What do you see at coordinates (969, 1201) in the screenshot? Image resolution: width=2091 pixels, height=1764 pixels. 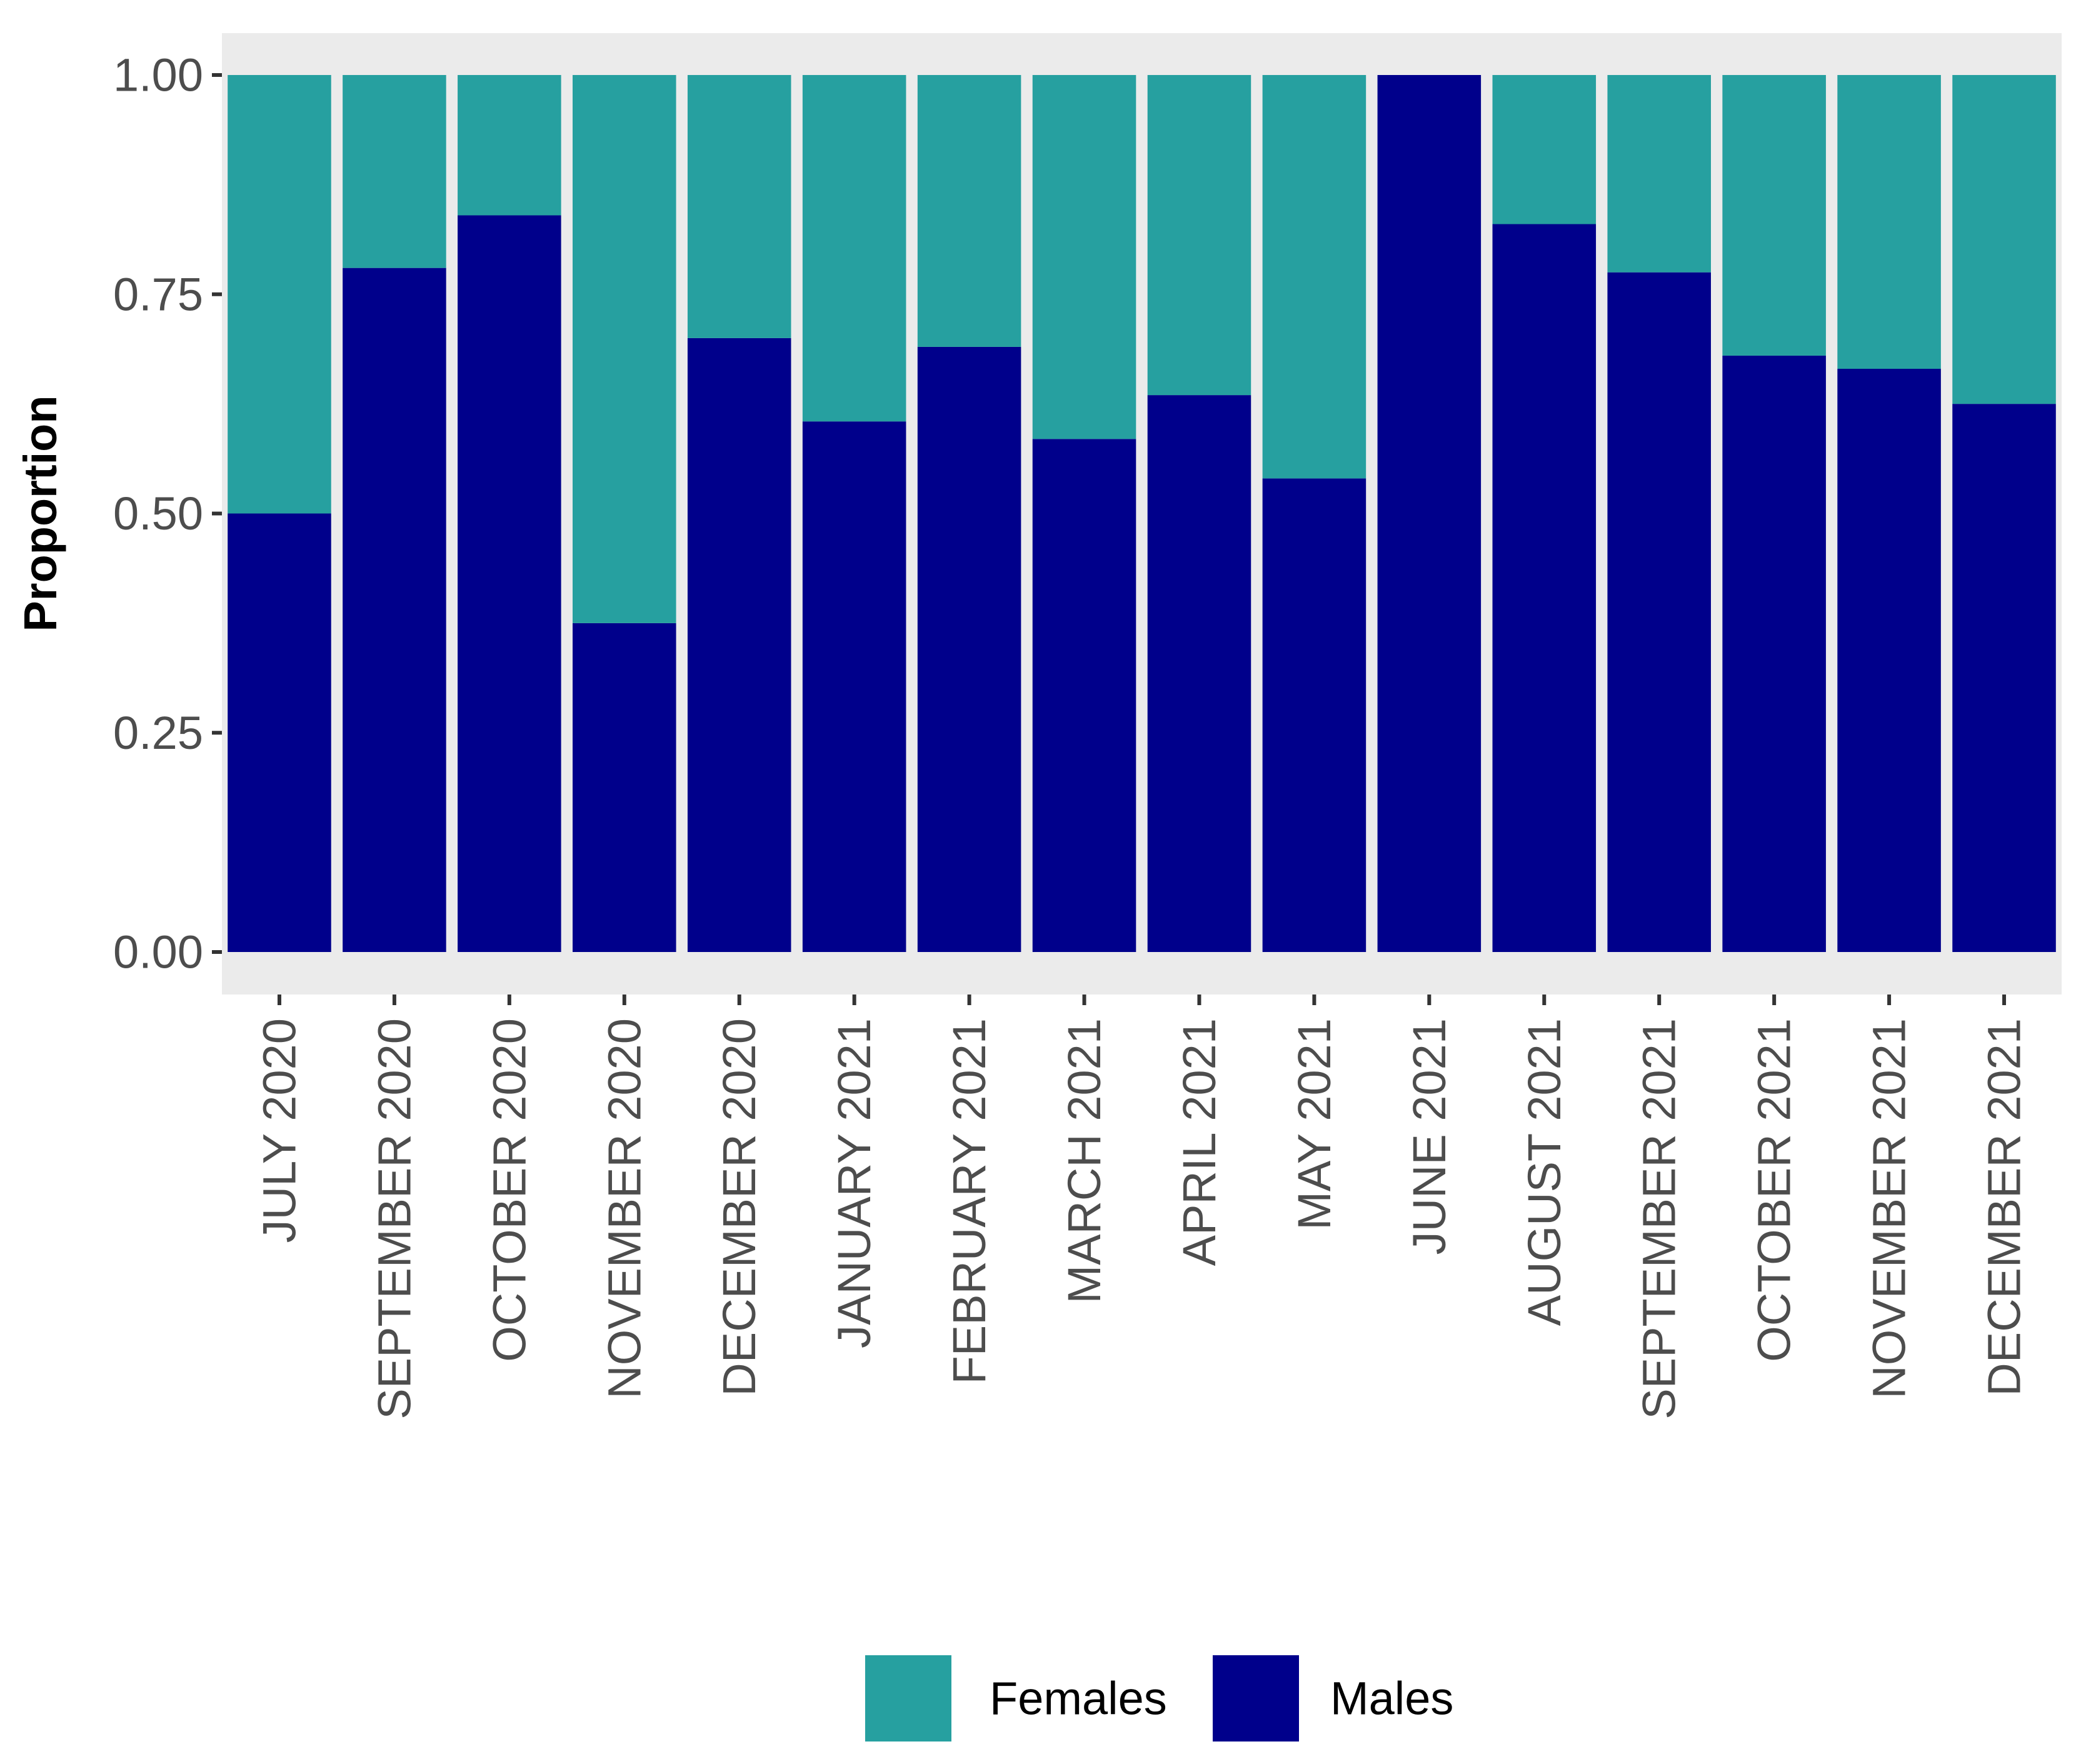 I see `x-tick-label: FEBRUARY 2021` at bounding box center [969, 1201].